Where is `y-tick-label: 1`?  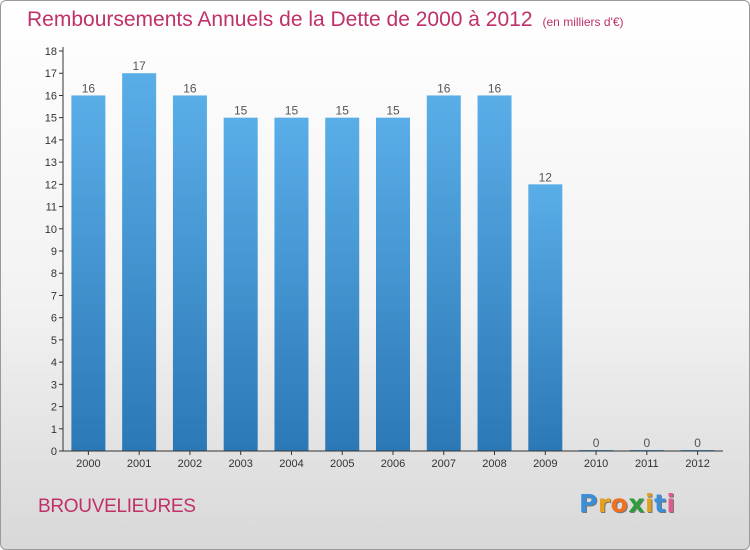 y-tick-label: 1 is located at coordinates (54, 430).